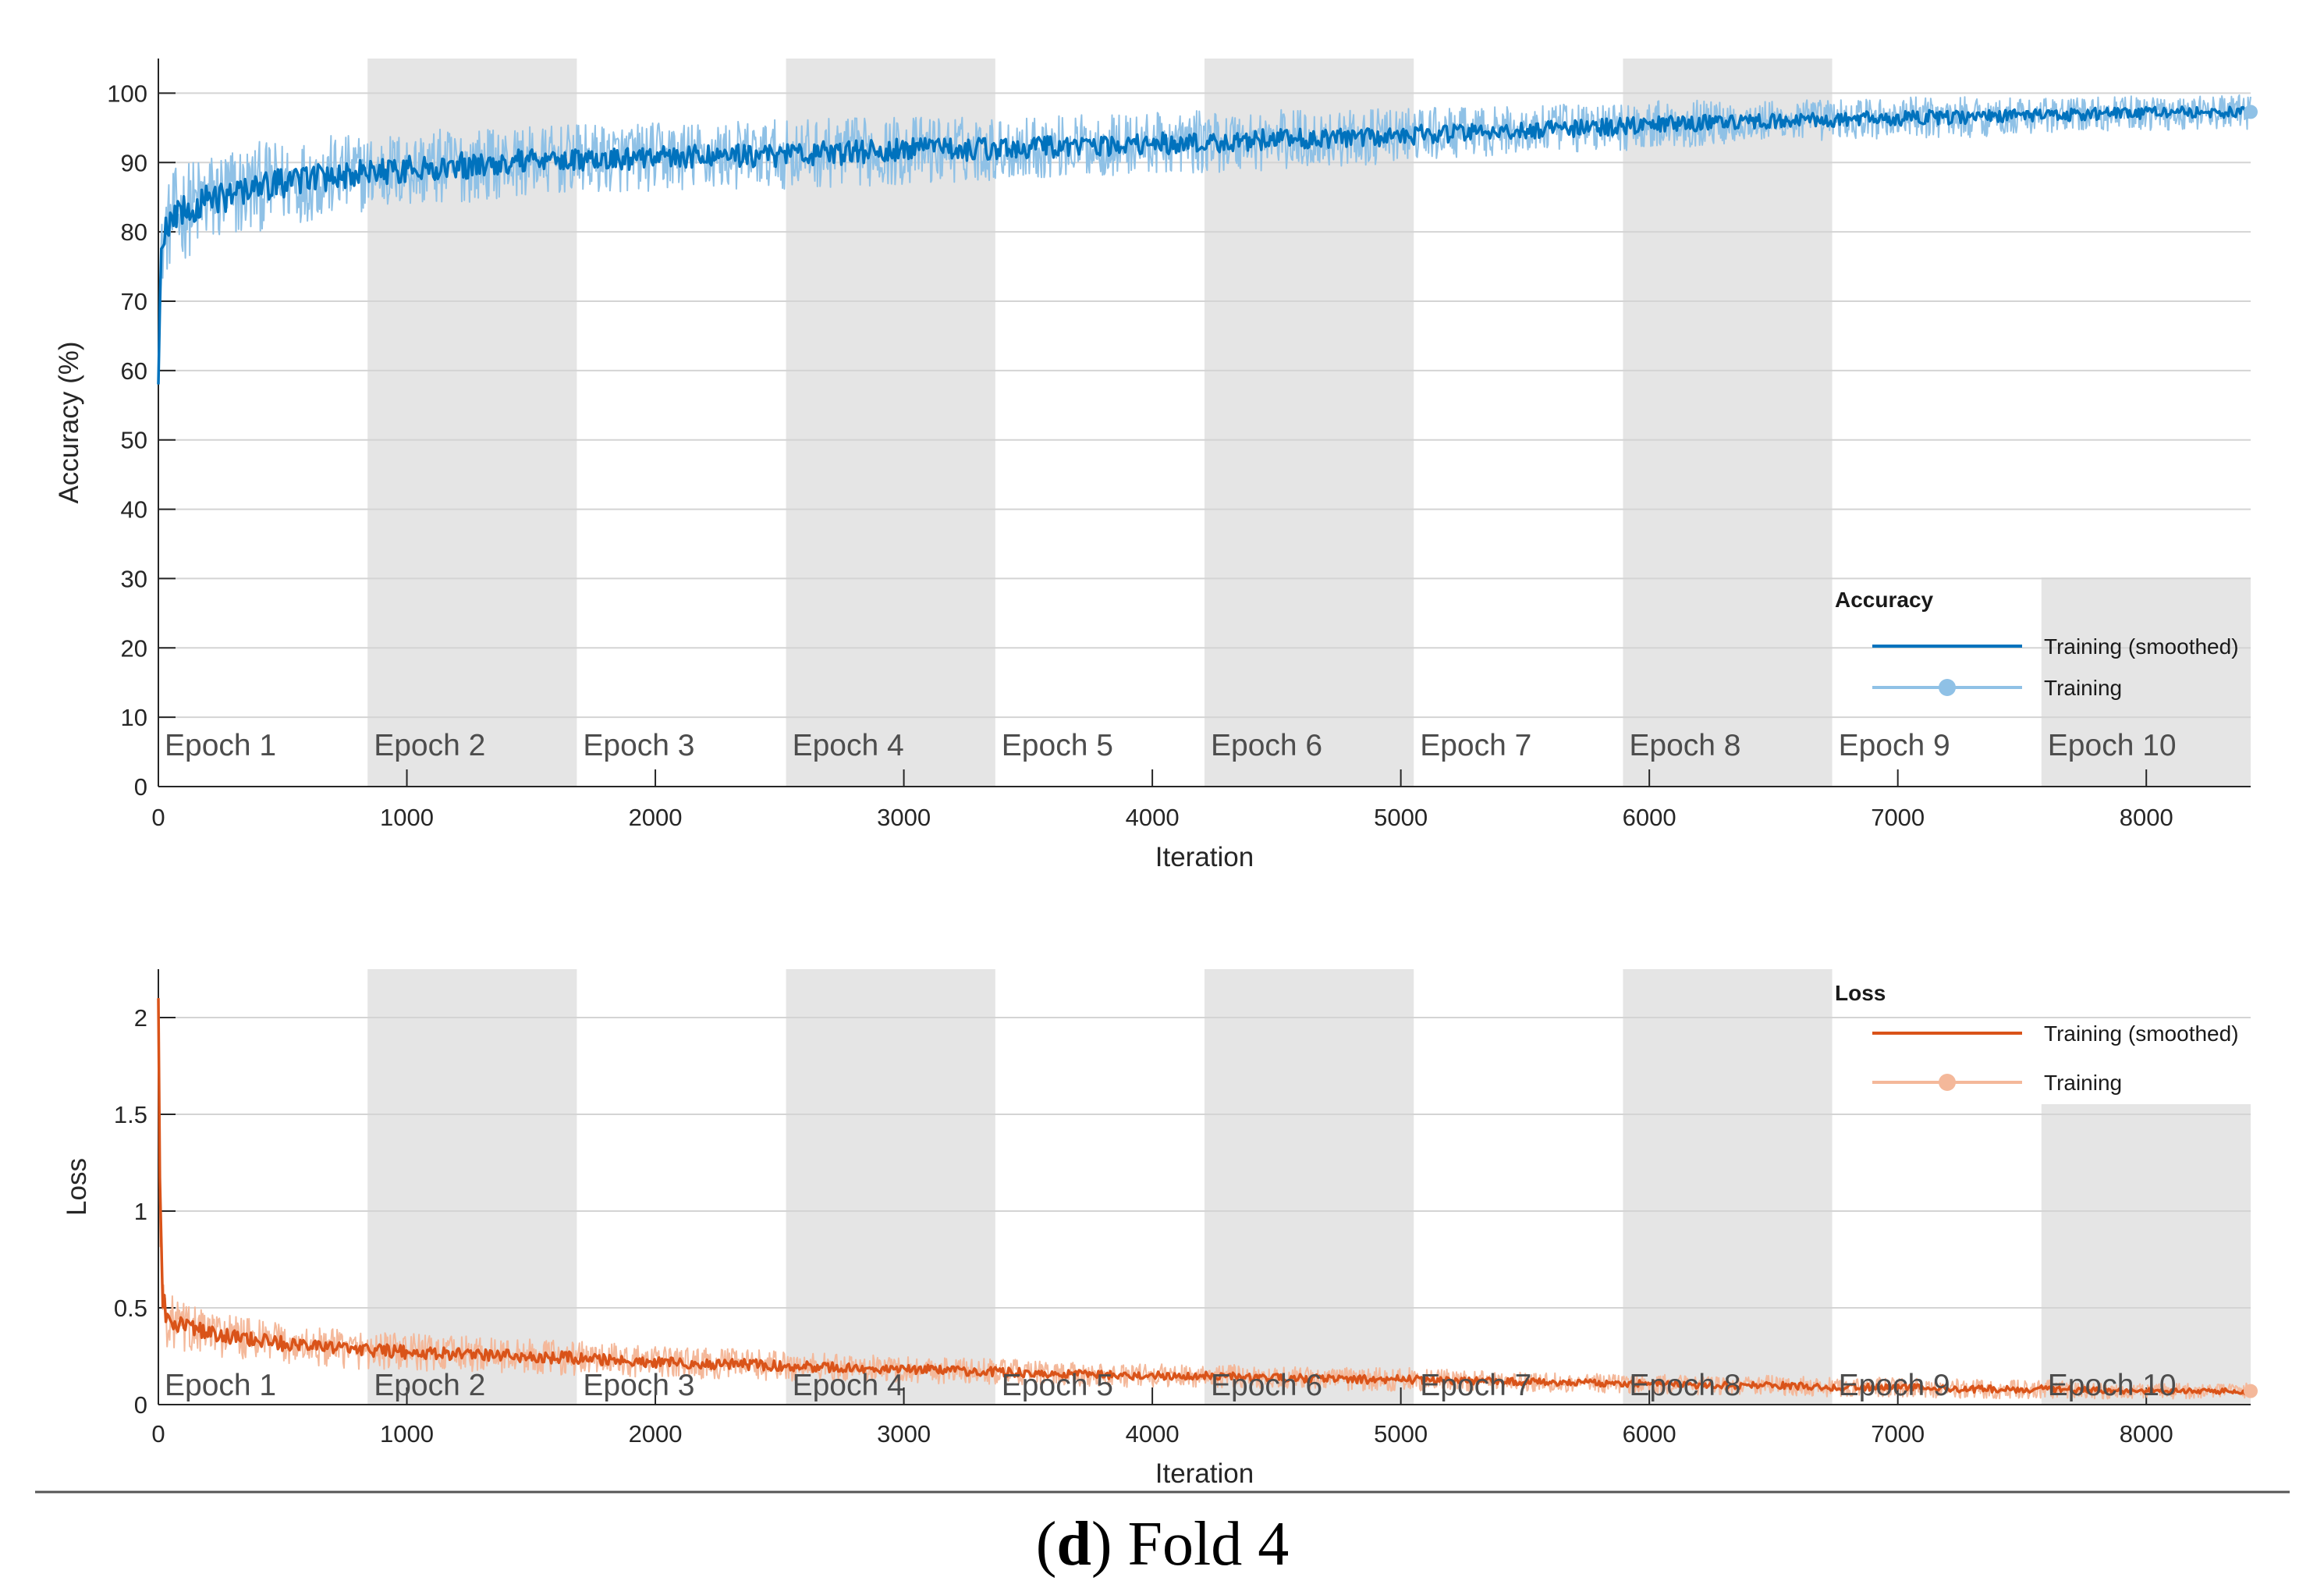  I want to click on loss-y-tick-label: 1.5, so click(130, 1114).